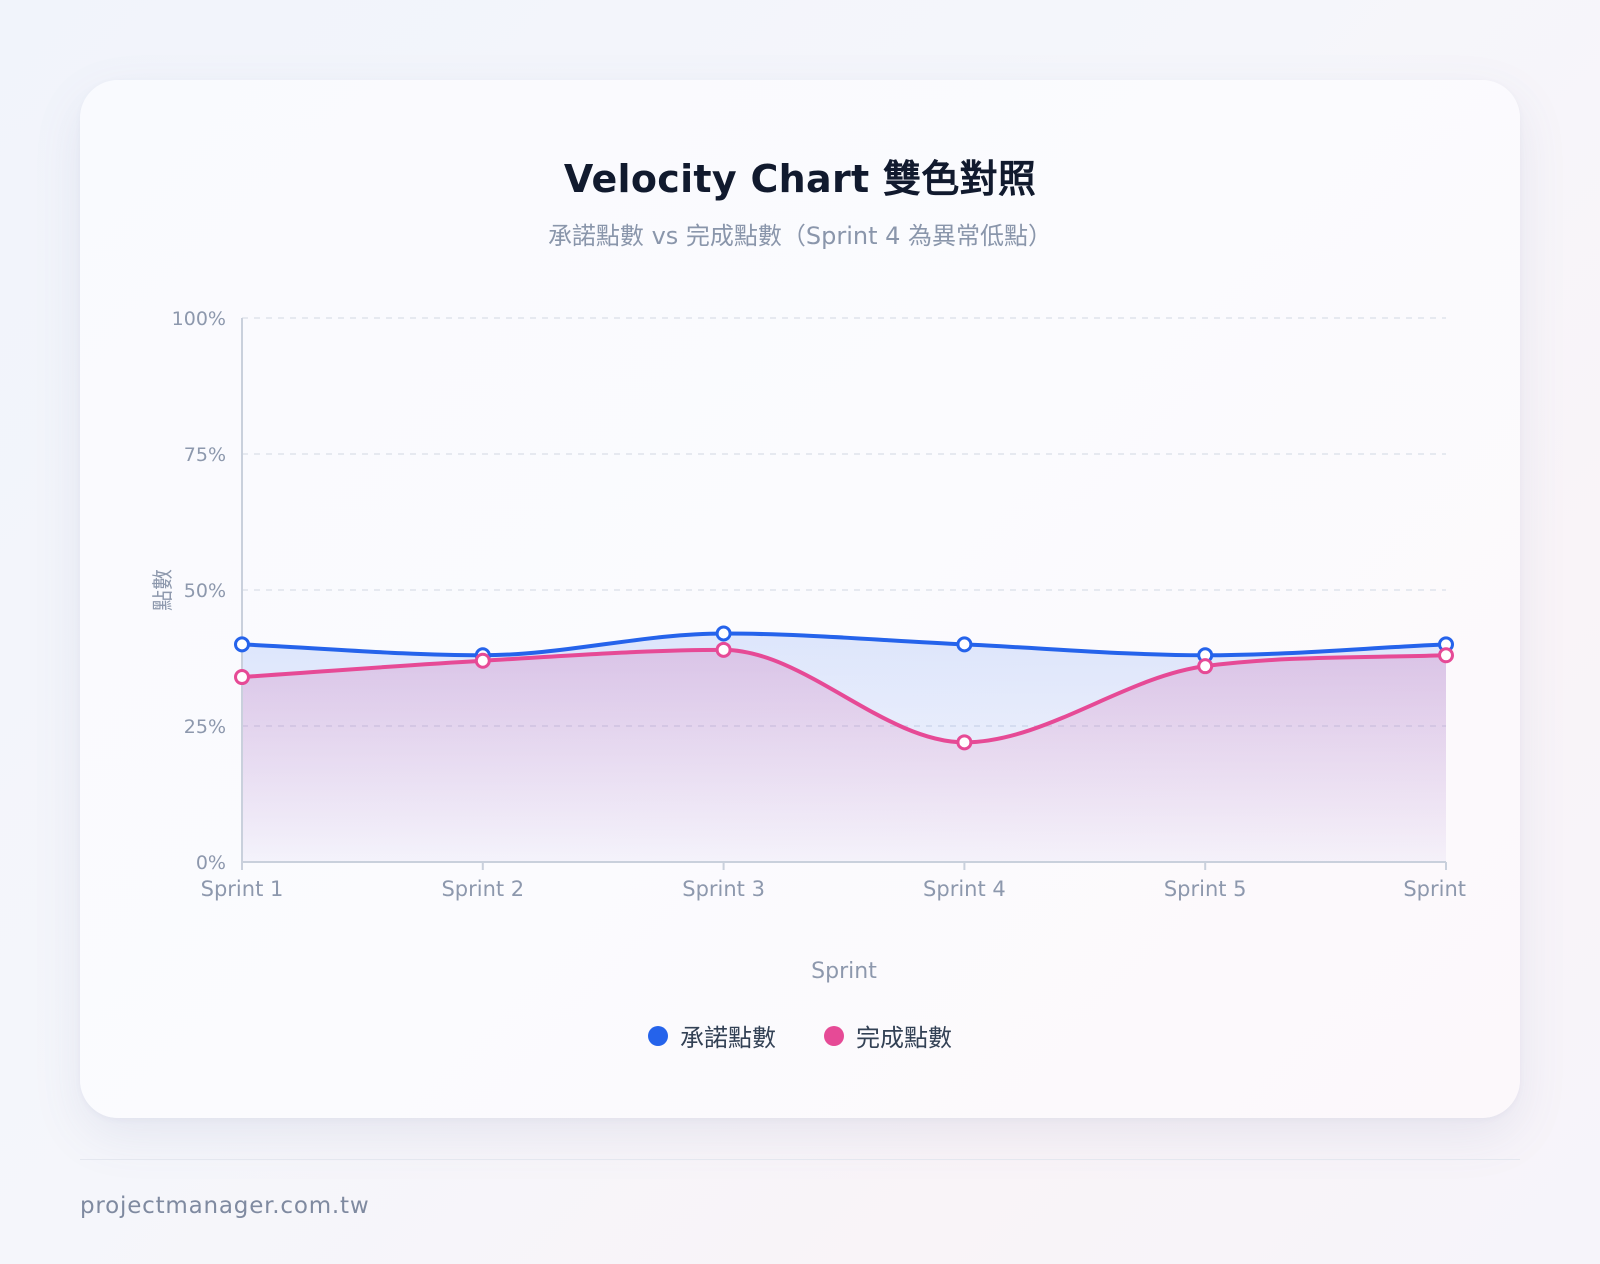  What do you see at coordinates (482, 889) in the screenshot?
I see `x-tick-label: Sprint 2` at bounding box center [482, 889].